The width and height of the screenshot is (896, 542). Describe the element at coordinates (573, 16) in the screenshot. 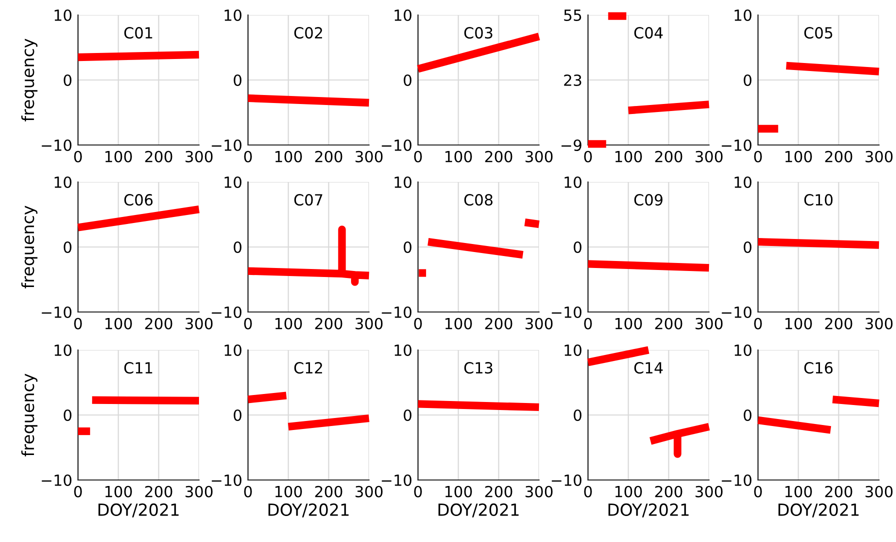

I see `y-tick-label: 55` at that location.